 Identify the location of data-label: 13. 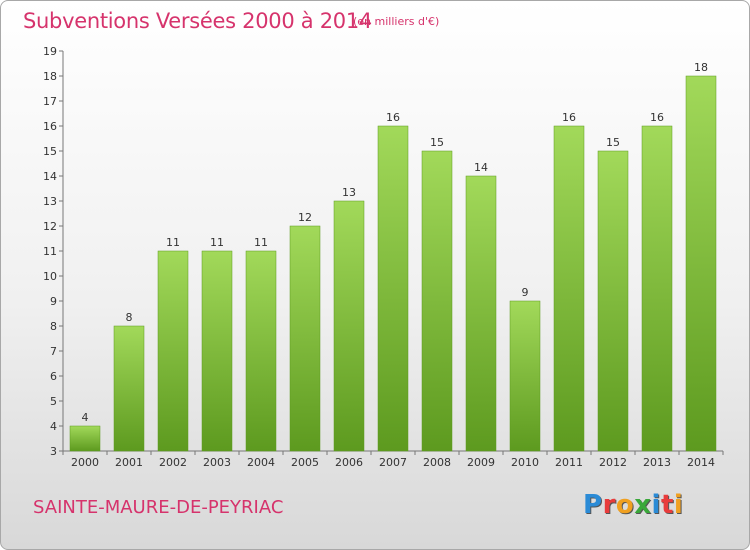
(349, 192).